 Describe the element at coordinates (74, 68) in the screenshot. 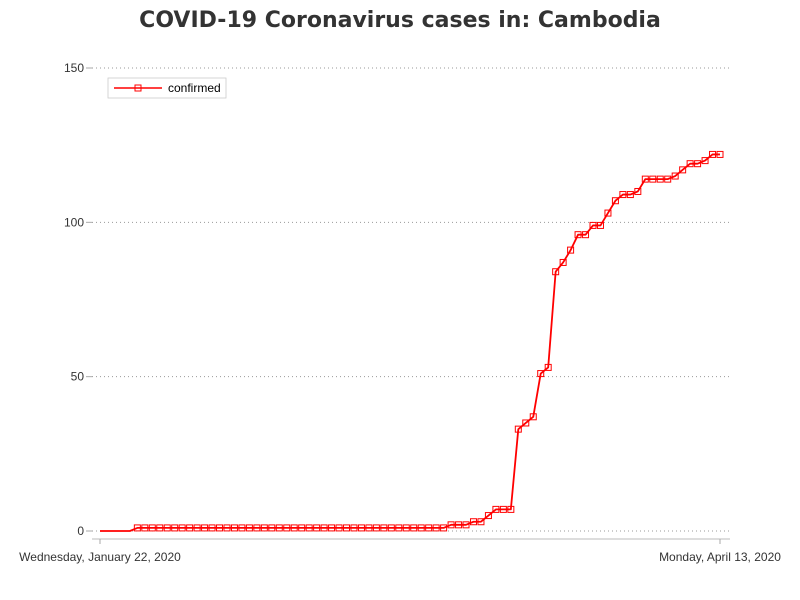

I see `y-tick-label-150: 150` at that location.